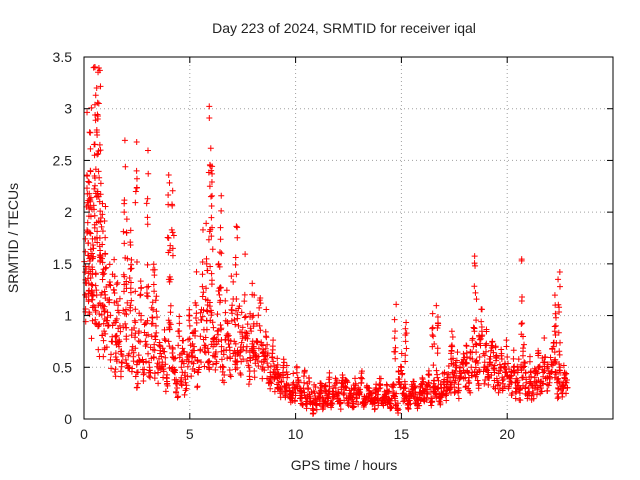 The height and width of the screenshot is (480, 640). I want to click on y-tick-label: 3.5, so click(63, 57).